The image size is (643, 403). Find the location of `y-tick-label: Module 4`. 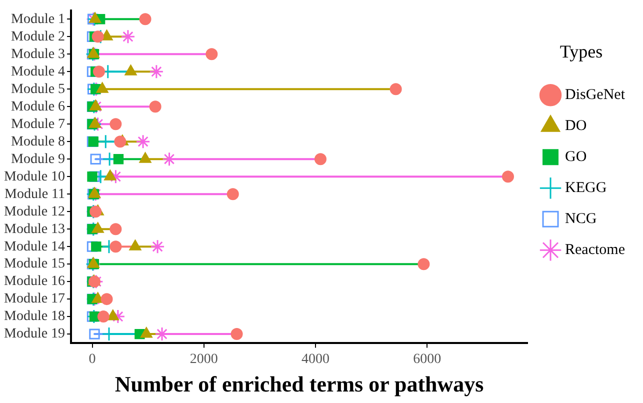

y-tick-label: Module 4 is located at coordinates (38, 72).